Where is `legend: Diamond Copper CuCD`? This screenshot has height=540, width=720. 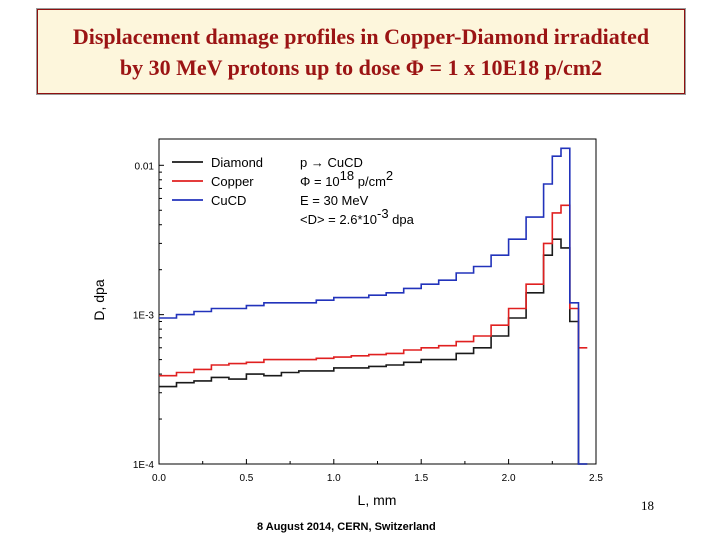 legend: Diamond Copper CuCD is located at coordinates (217, 181).